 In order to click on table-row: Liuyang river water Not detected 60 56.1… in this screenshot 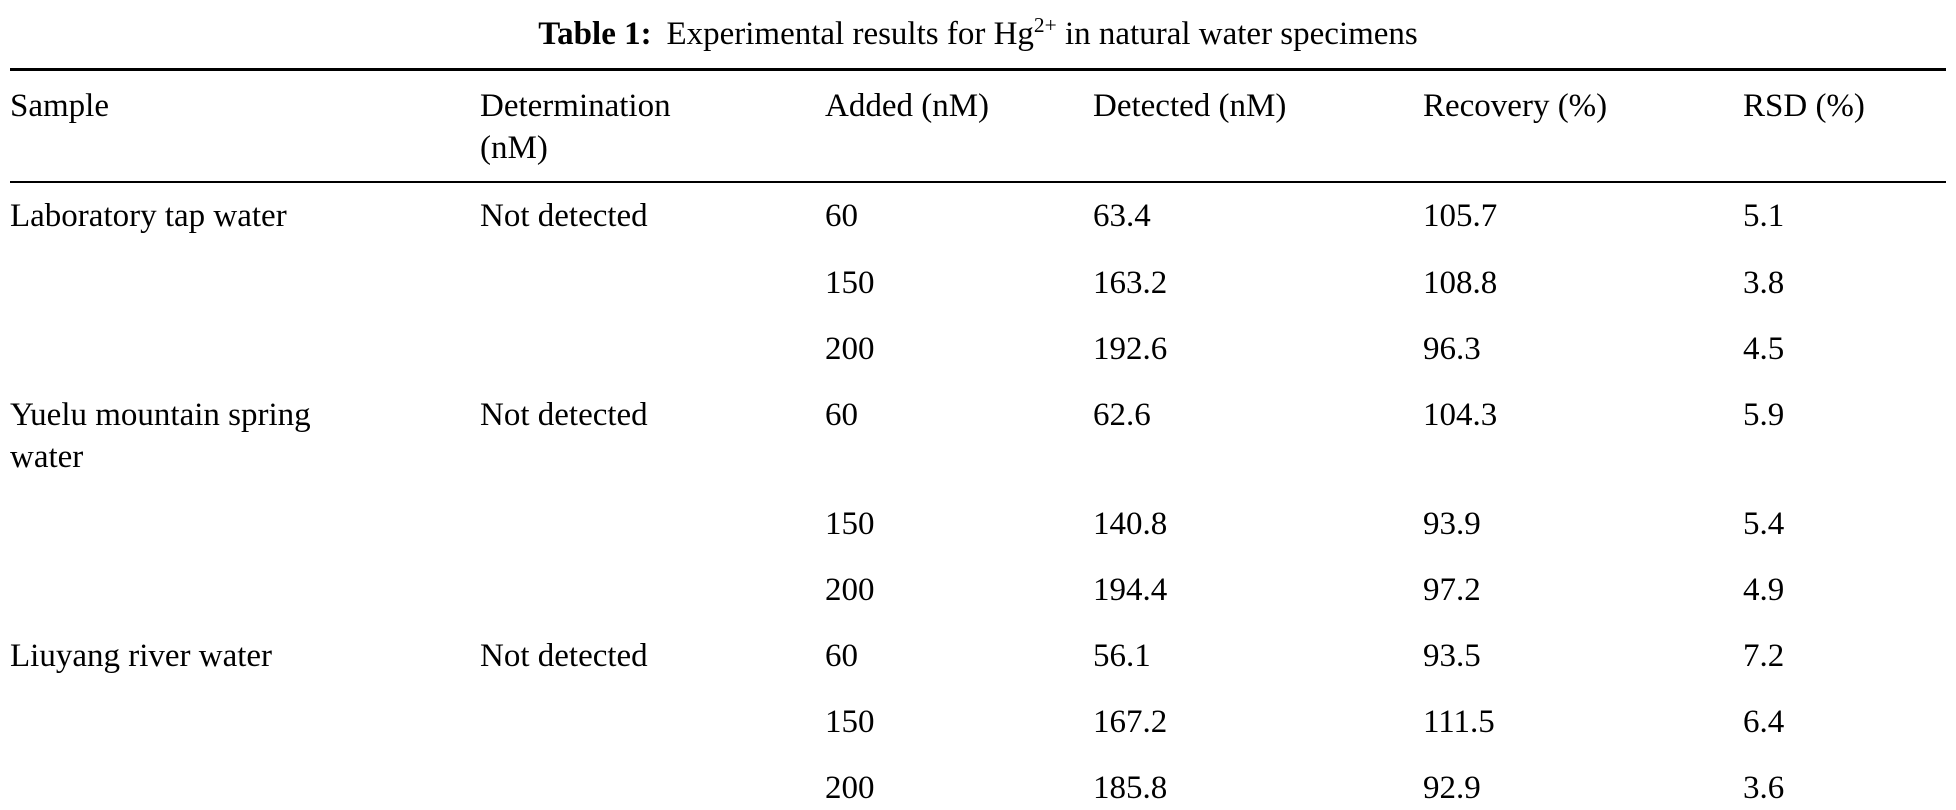, I will do `click(978, 656)`.